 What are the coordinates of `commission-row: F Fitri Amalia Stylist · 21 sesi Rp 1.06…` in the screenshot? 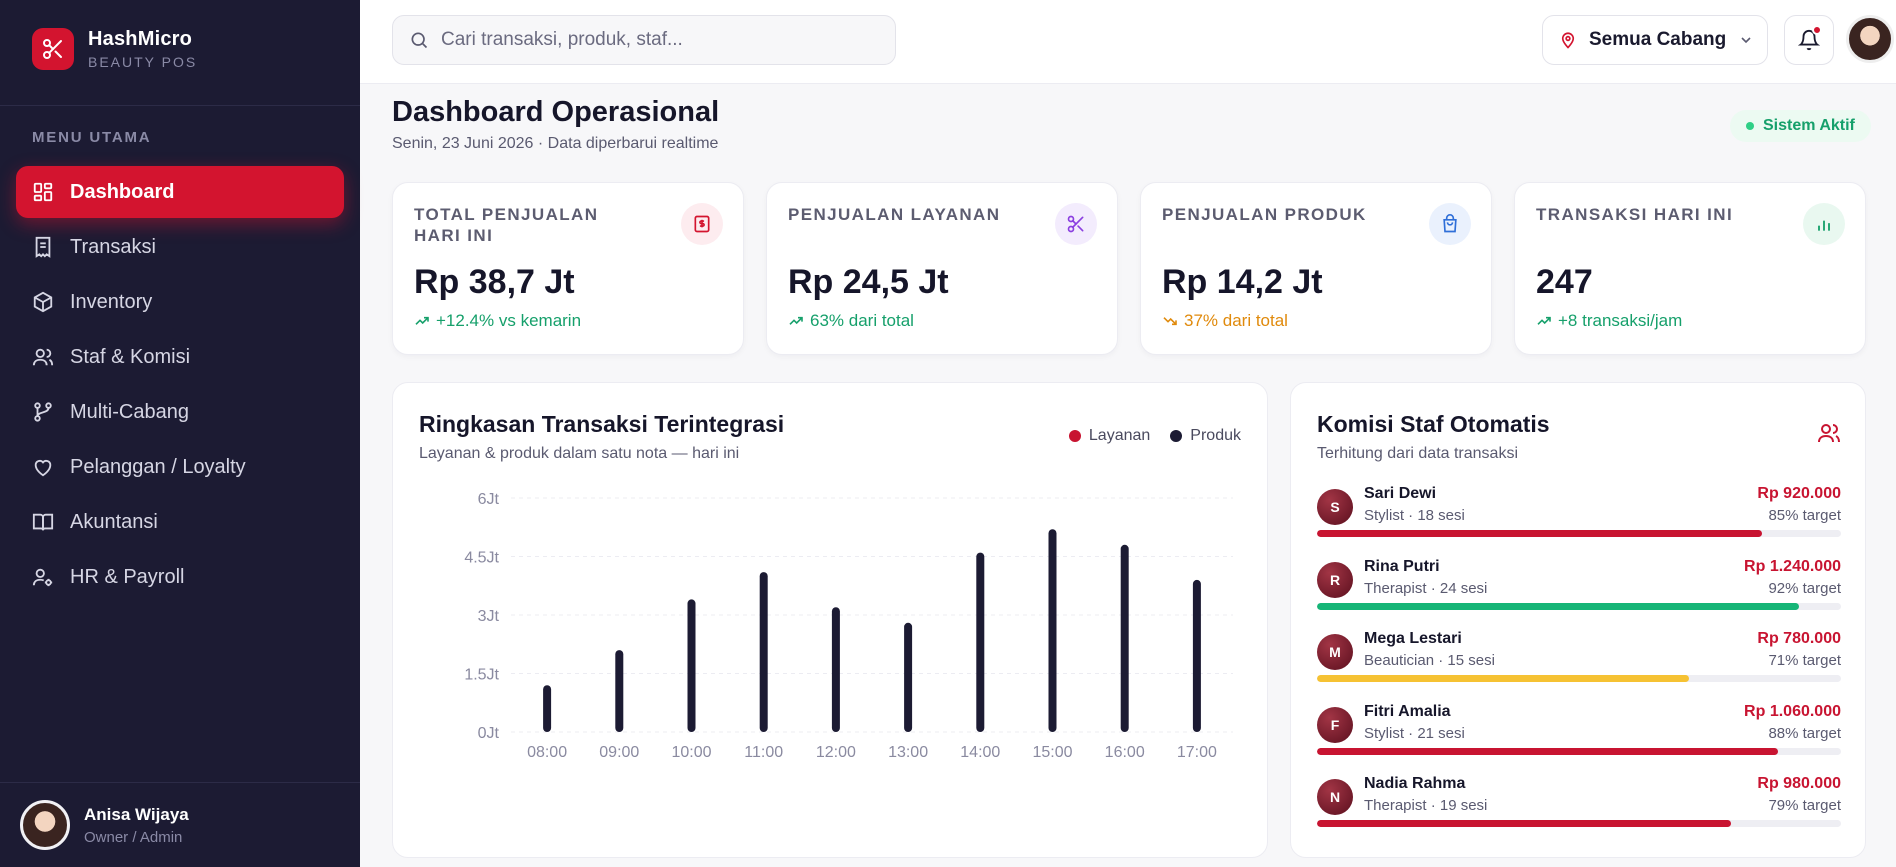 It's located at (1579, 737).